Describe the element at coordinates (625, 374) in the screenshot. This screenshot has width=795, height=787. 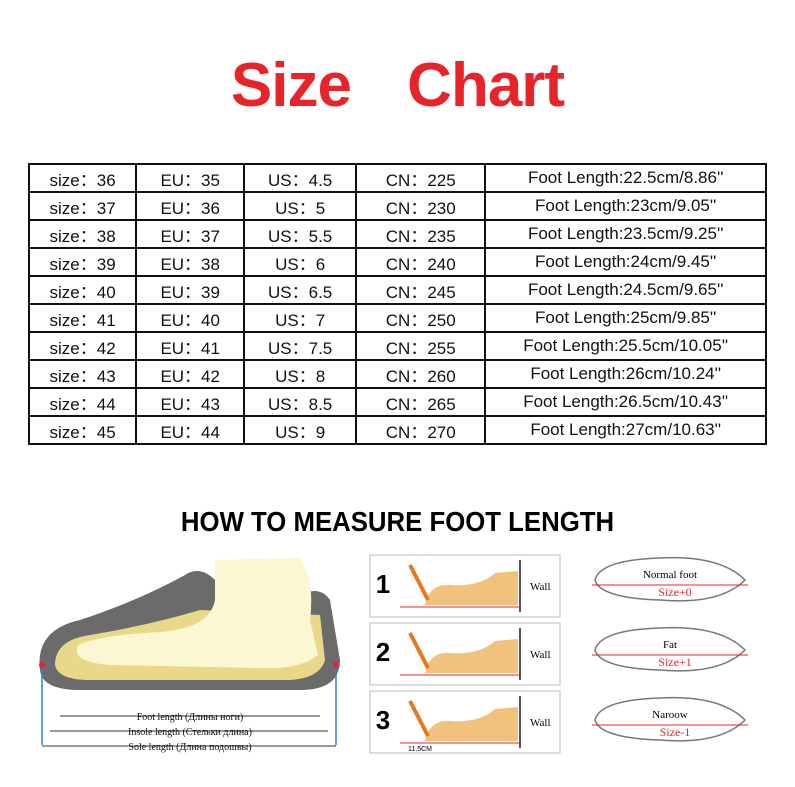
I see `table-cell: Foot Length:26cm/10.24''` at that location.